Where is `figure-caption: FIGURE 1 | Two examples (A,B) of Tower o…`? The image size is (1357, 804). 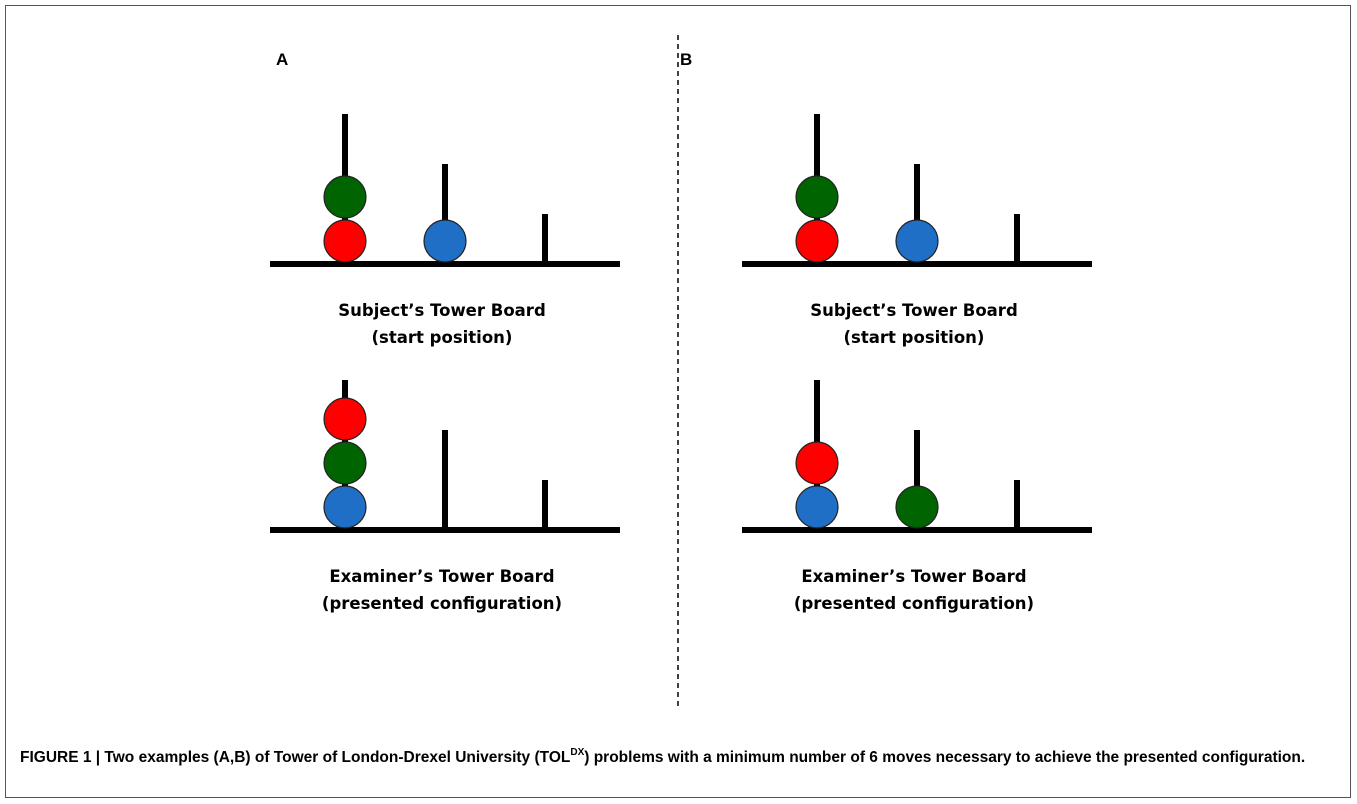 figure-caption: FIGURE 1 | Two examples (A,B) of Tower o… is located at coordinates (675, 757).